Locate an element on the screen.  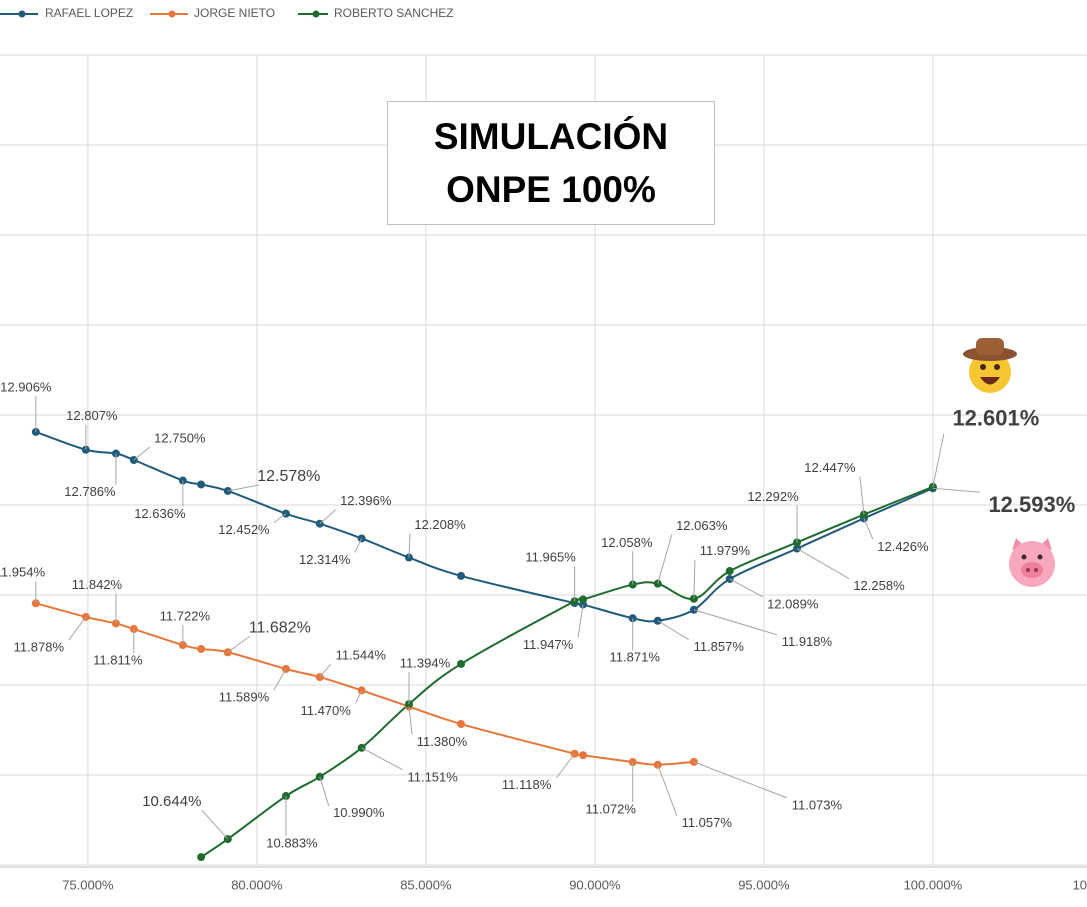
data-label: 12.593% is located at coordinates (1031, 504).